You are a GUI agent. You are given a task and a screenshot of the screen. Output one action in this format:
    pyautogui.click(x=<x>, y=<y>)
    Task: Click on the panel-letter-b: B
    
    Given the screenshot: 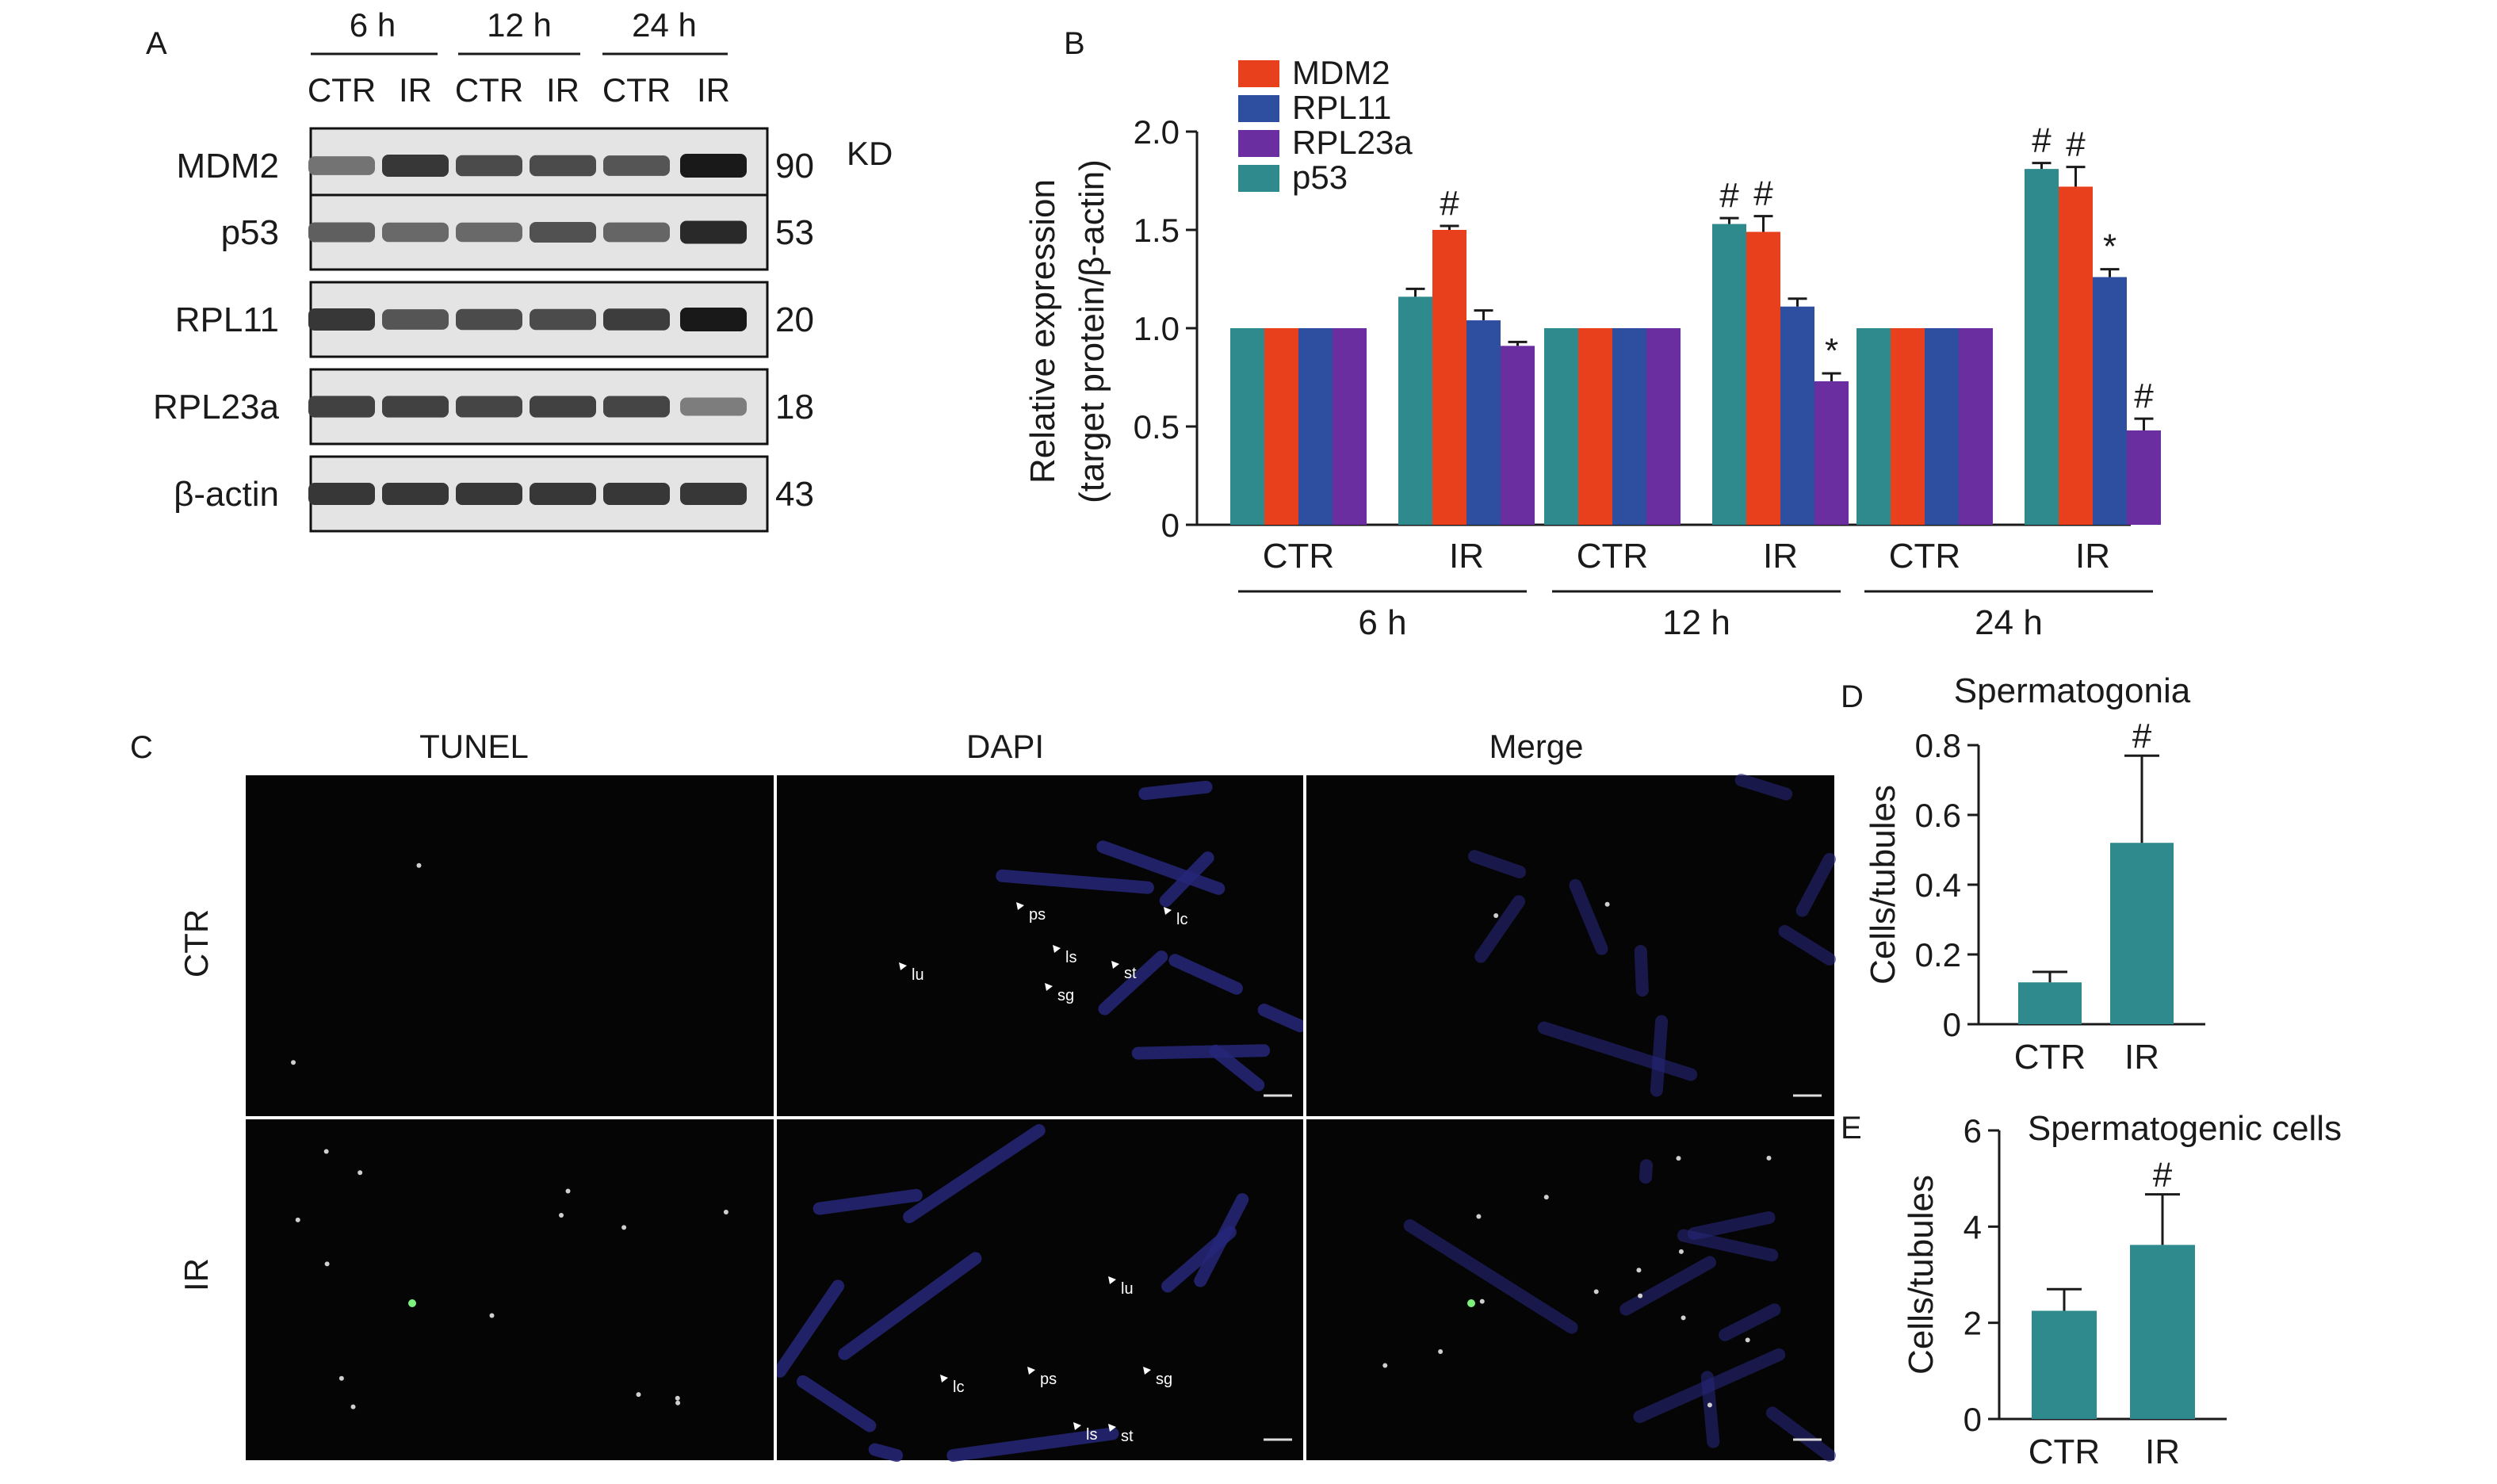 What is the action you would take?
    pyautogui.click(x=1074, y=43)
    